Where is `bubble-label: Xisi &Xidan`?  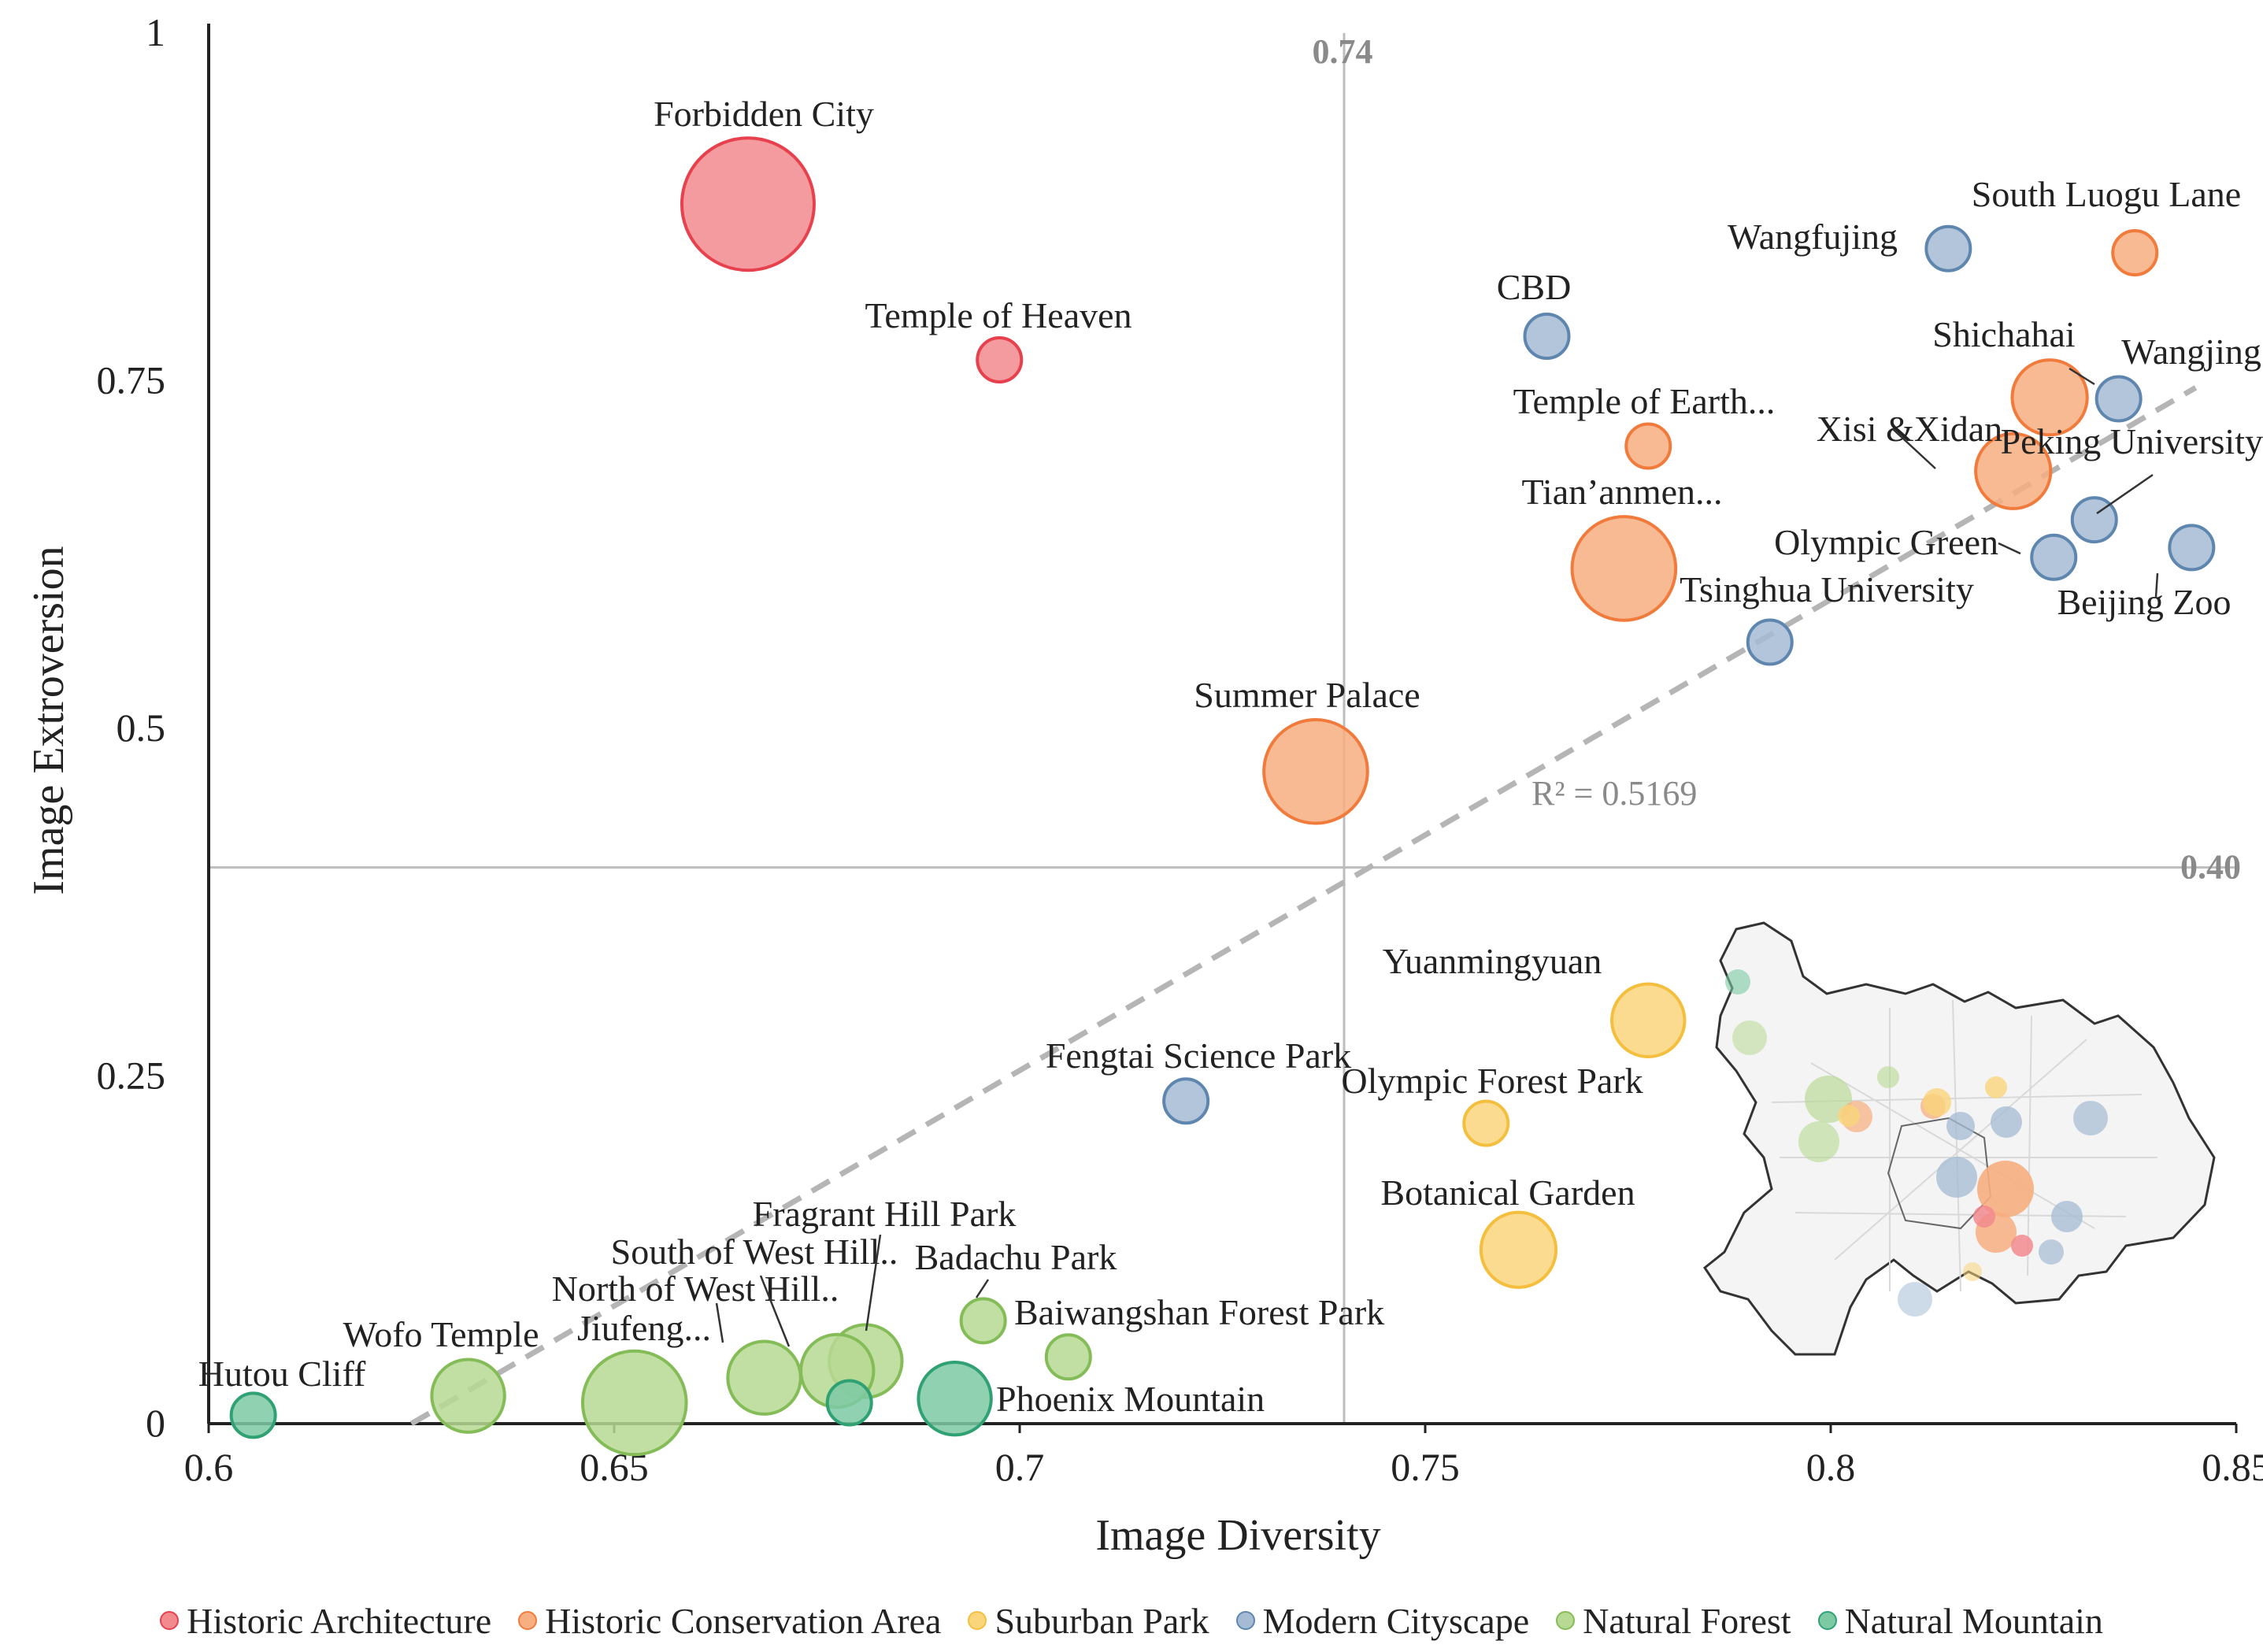 bubble-label: Xisi &Xidan is located at coordinates (1909, 429).